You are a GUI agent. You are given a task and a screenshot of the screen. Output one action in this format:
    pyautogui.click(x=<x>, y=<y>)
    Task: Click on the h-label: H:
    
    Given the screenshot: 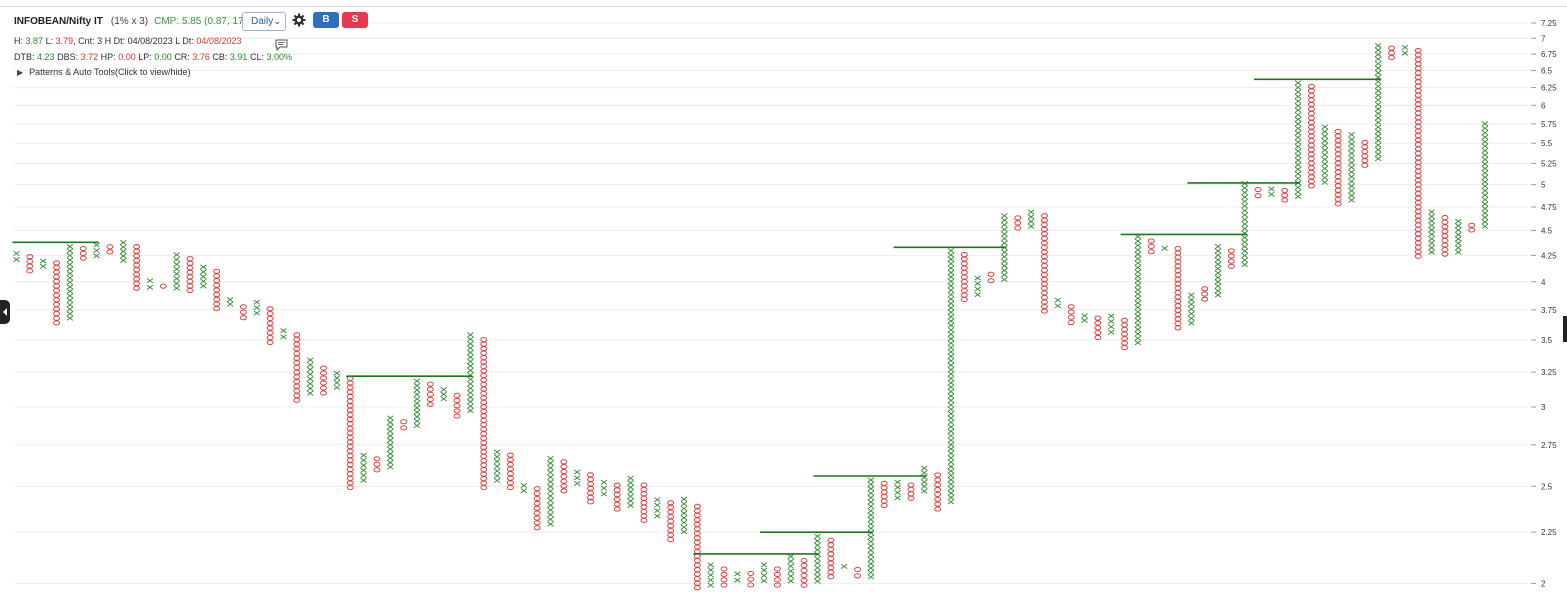 What is the action you would take?
    pyautogui.click(x=18, y=41)
    